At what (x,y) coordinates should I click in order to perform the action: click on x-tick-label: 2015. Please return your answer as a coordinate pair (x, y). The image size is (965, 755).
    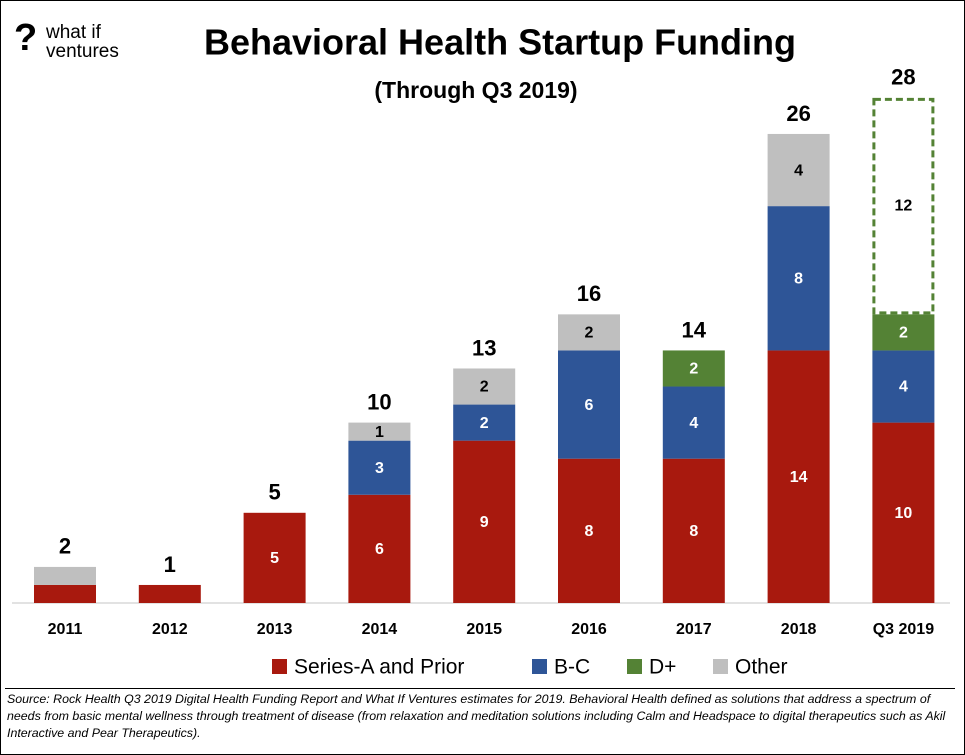
    Looking at the image, I should click on (484, 629).